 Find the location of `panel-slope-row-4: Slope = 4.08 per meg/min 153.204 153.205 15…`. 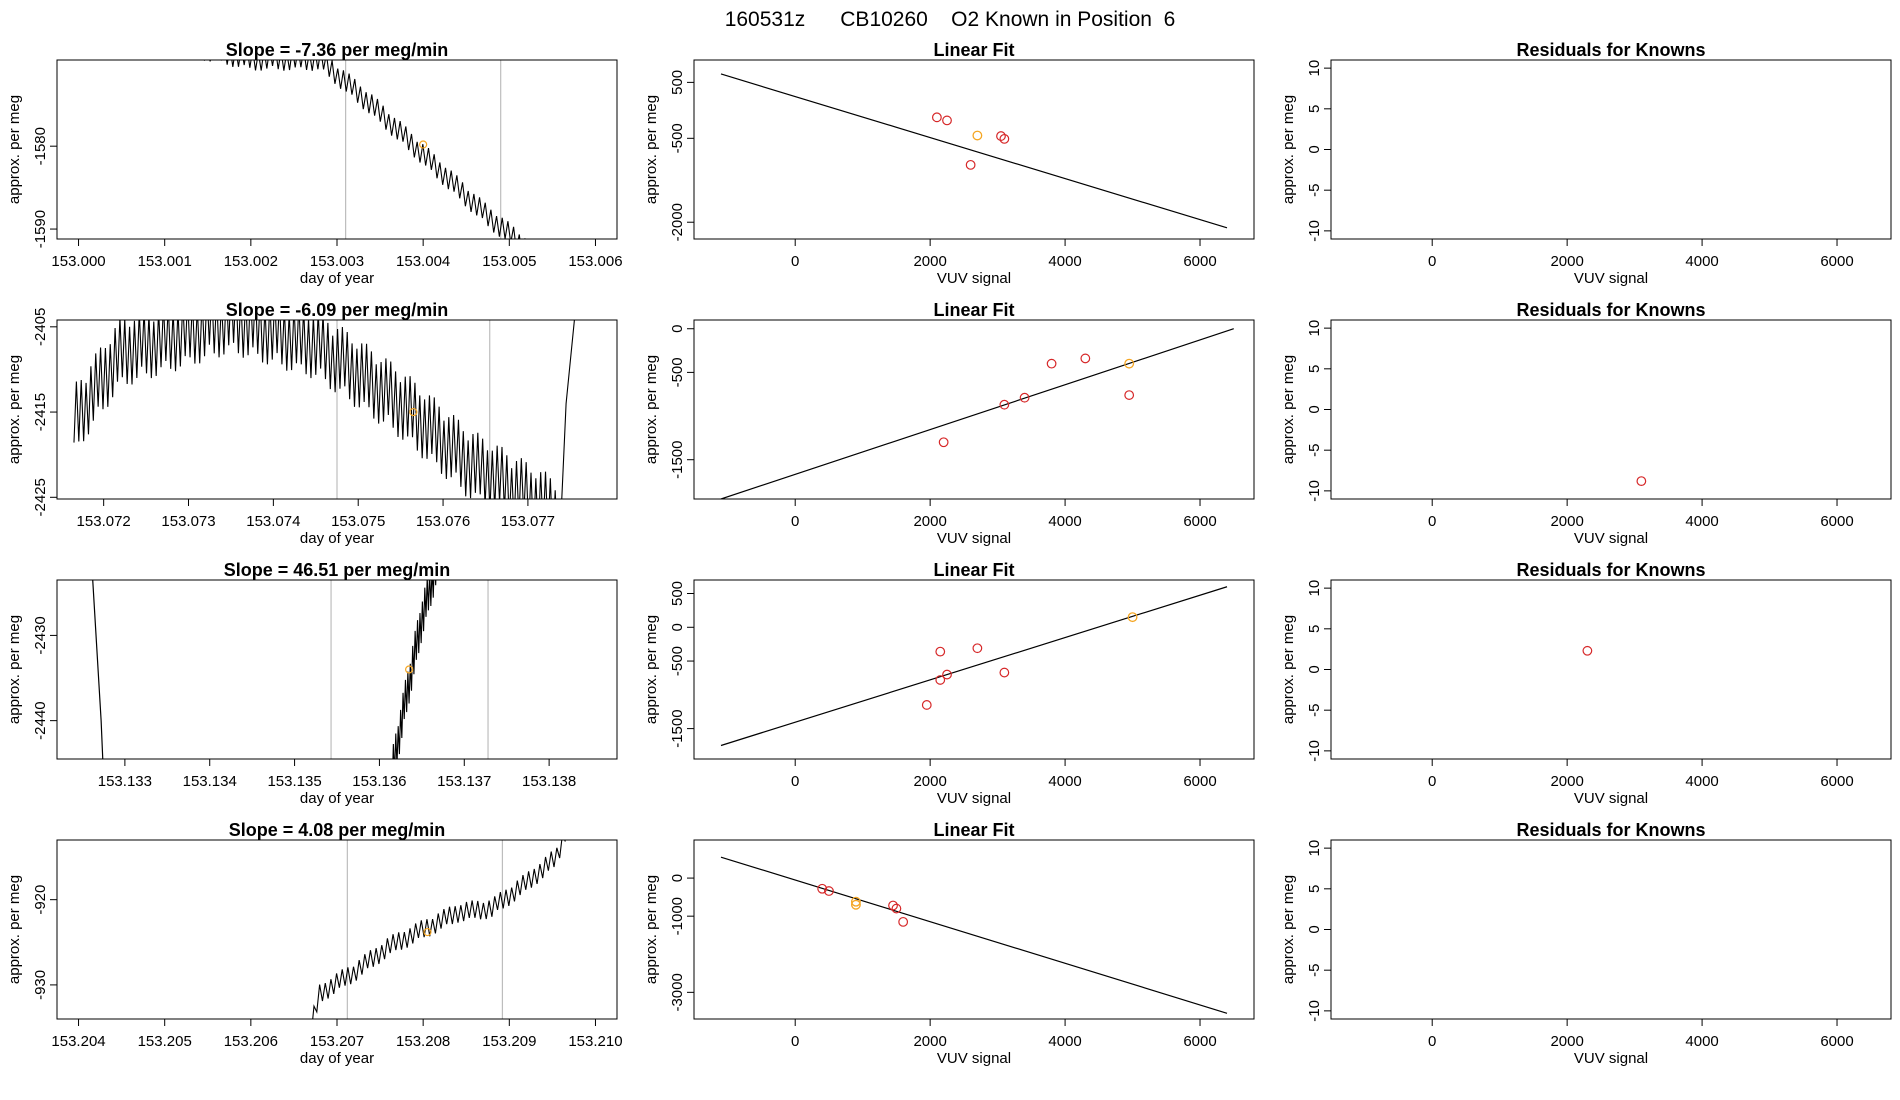

panel-slope-row-4: Slope = 4.08 per meg/min 153.204 153.205 15… is located at coordinates (314, 943).